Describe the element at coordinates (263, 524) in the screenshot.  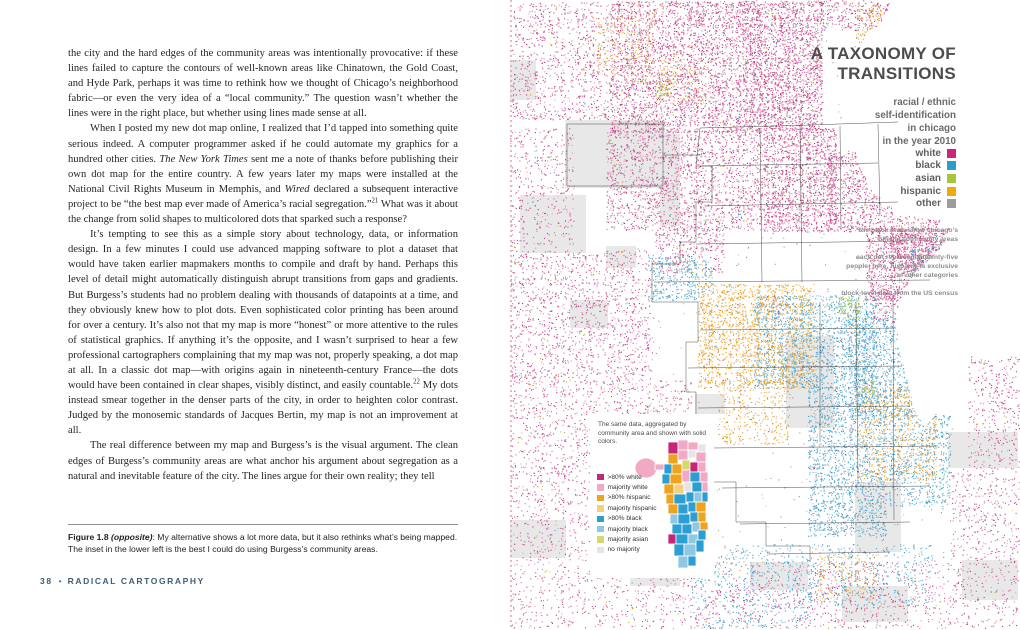
I see `caption-rule` at that location.